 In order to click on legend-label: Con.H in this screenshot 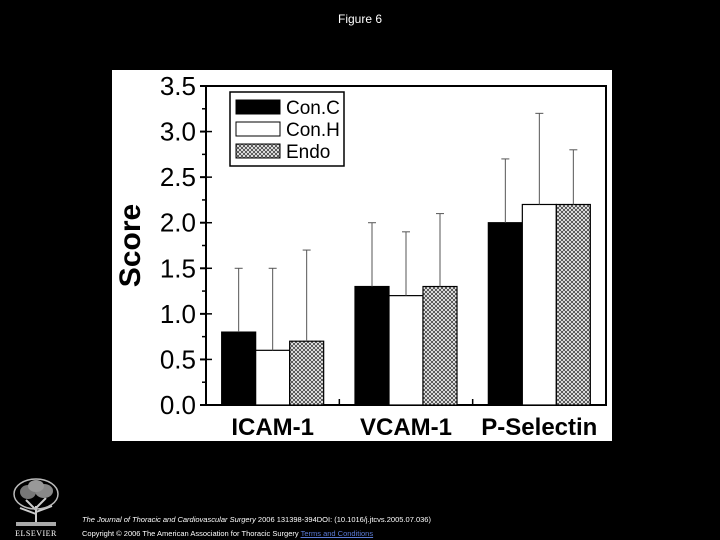, I will do `click(313, 130)`.